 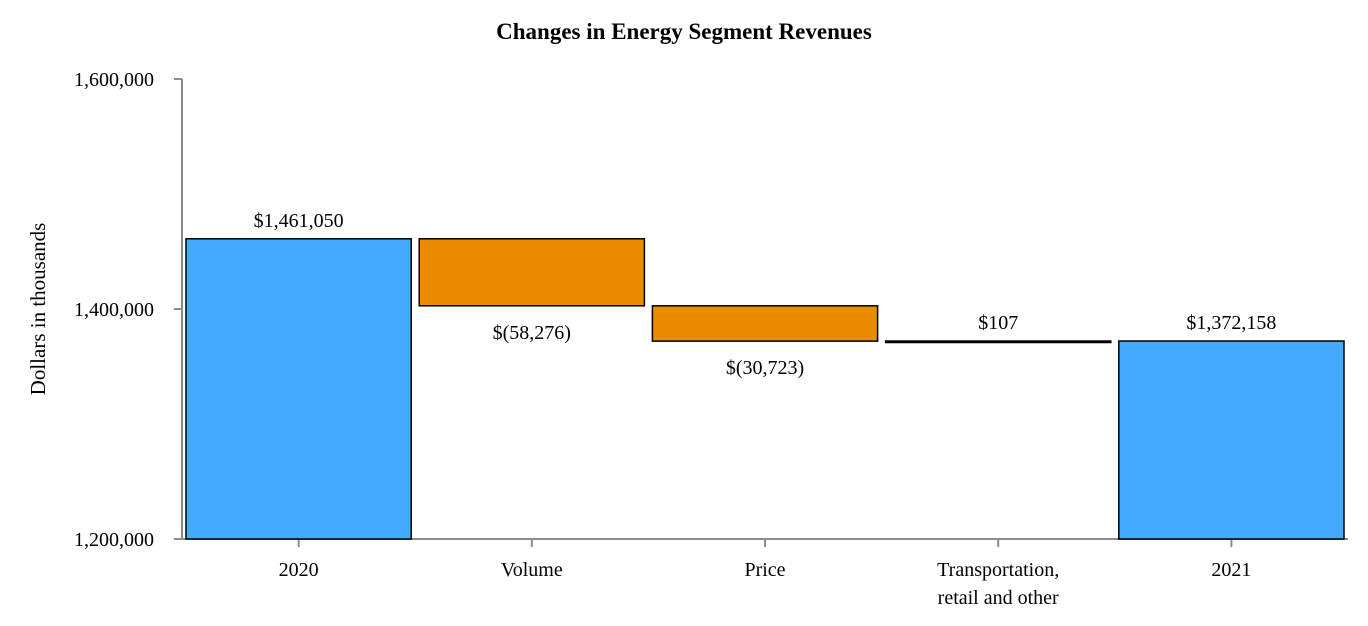 What do you see at coordinates (765, 368) in the screenshot?
I see `data-label: $(30,723)` at bounding box center [765, 368].